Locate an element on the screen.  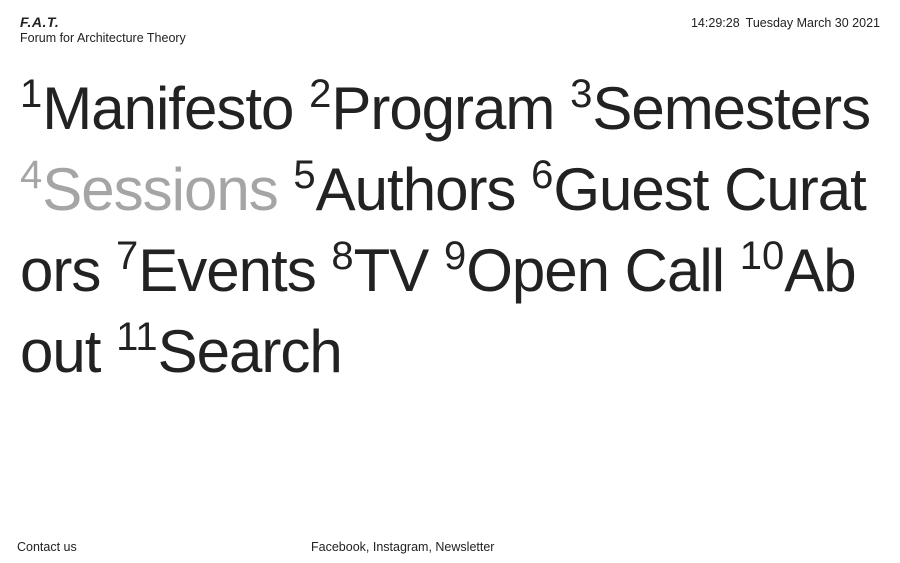
live-clock: 14:29:28 Tuesday March 30 2021 is located at coordinates (785, 23).